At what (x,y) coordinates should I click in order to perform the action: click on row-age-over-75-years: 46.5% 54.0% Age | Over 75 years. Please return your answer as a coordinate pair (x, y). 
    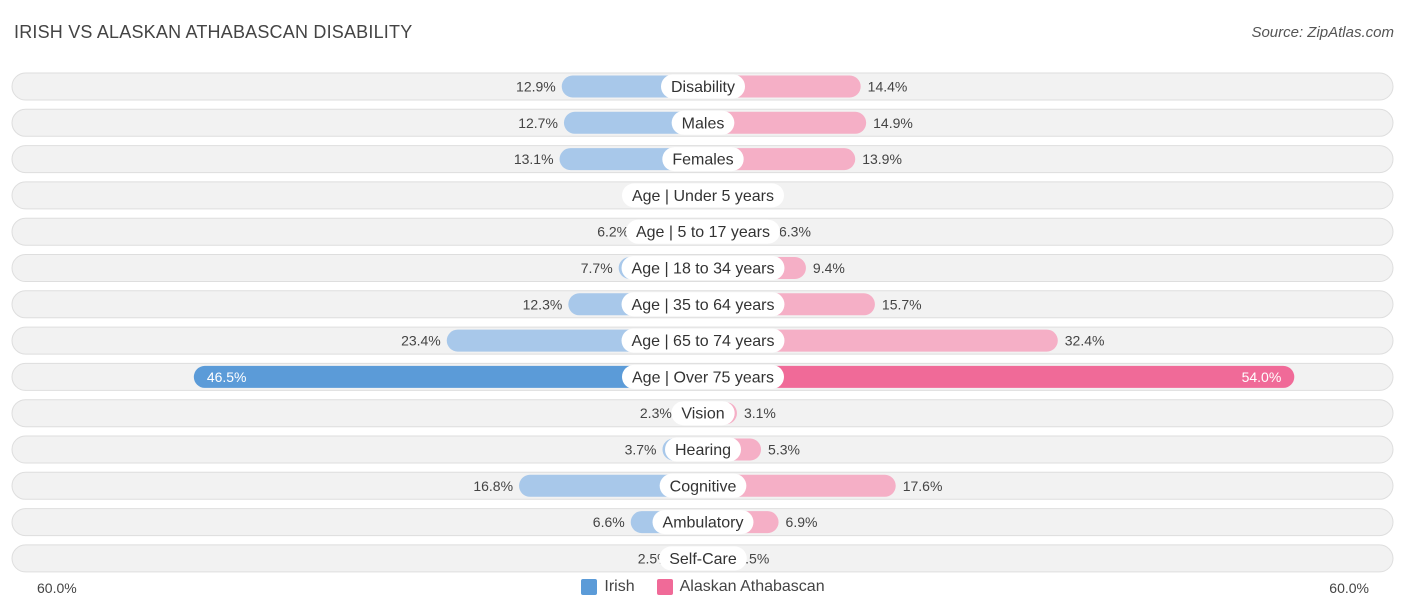
    Looking at the image, I should click on (702, 376).